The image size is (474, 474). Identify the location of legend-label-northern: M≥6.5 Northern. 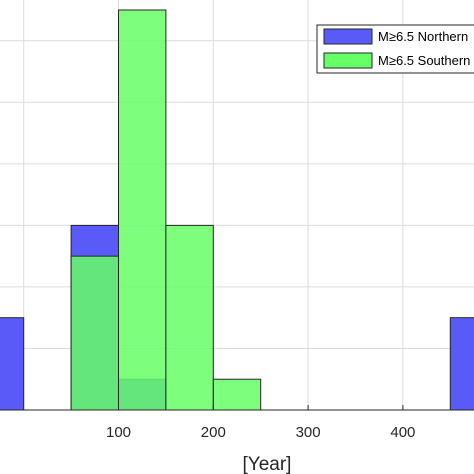
(423, 36).